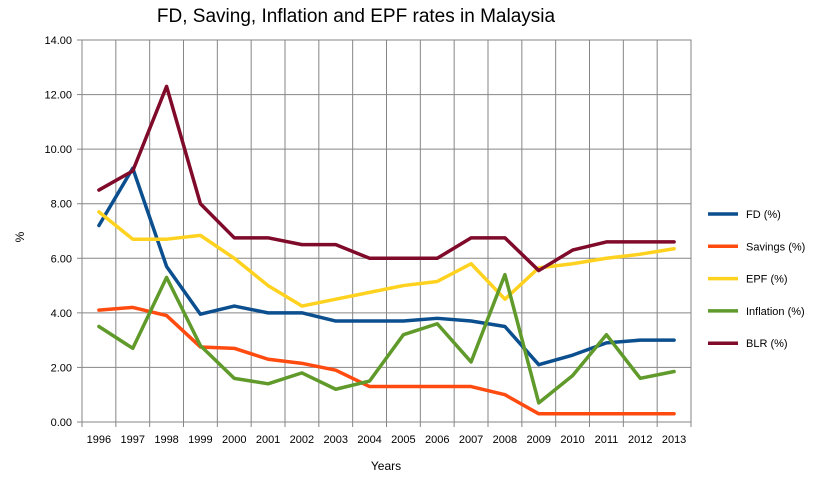 Image resolution: width=826 pixels, height=488 pixels. Describe the element at coordinates (58, 150) in the screenshot. I see `y-tick-label: 10.00` at that location.